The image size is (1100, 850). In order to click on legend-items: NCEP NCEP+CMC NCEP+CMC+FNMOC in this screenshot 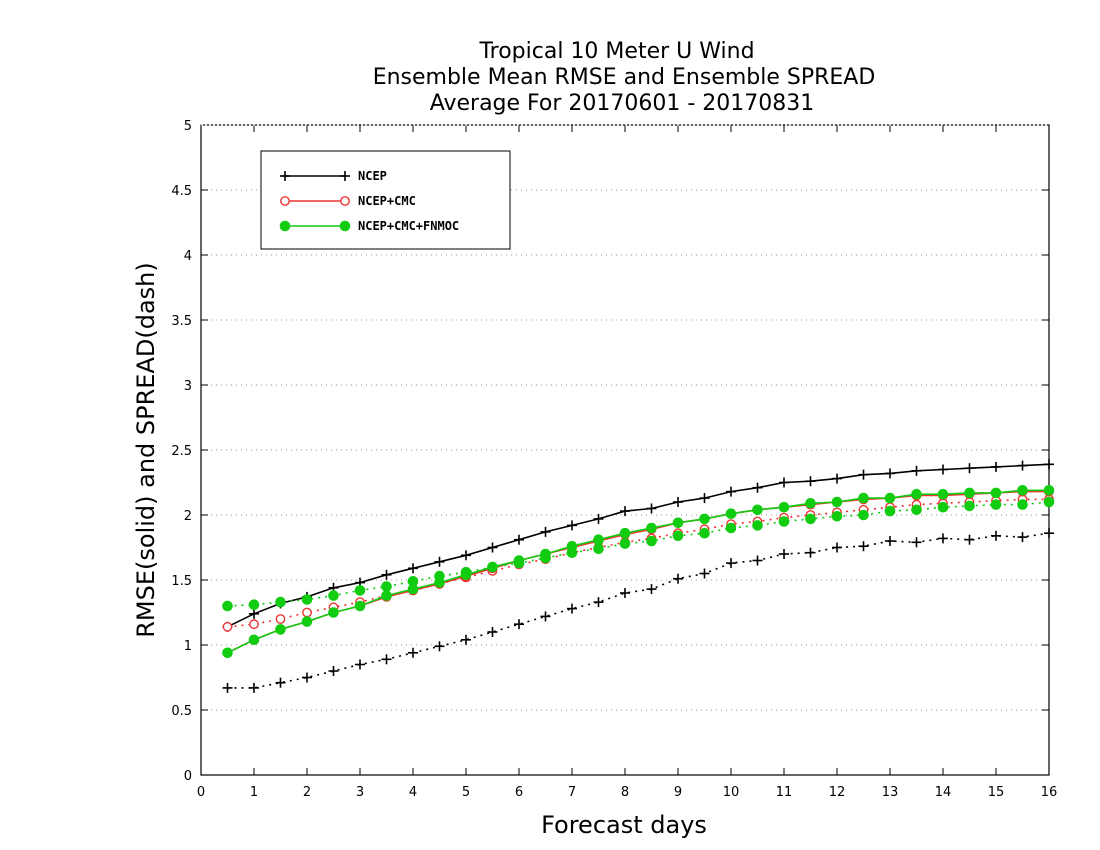, I will do `click(369, 201)`.